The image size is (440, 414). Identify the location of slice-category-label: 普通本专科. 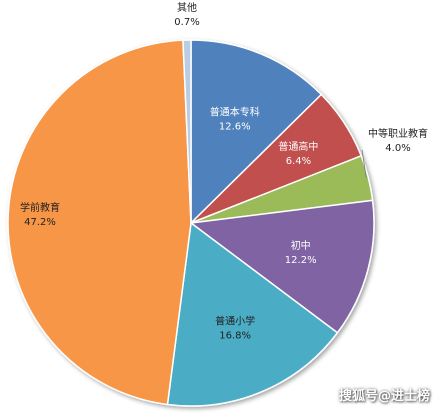
(235, 111).